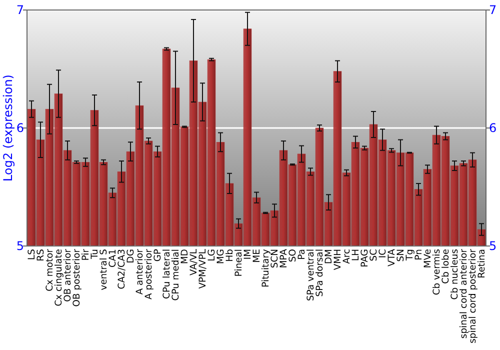 The height and width of the screenshot is (350, 500). Describe the element at coordinates (230, 255) in the screenshot. I see `x-tick-label: Hb` at that location.